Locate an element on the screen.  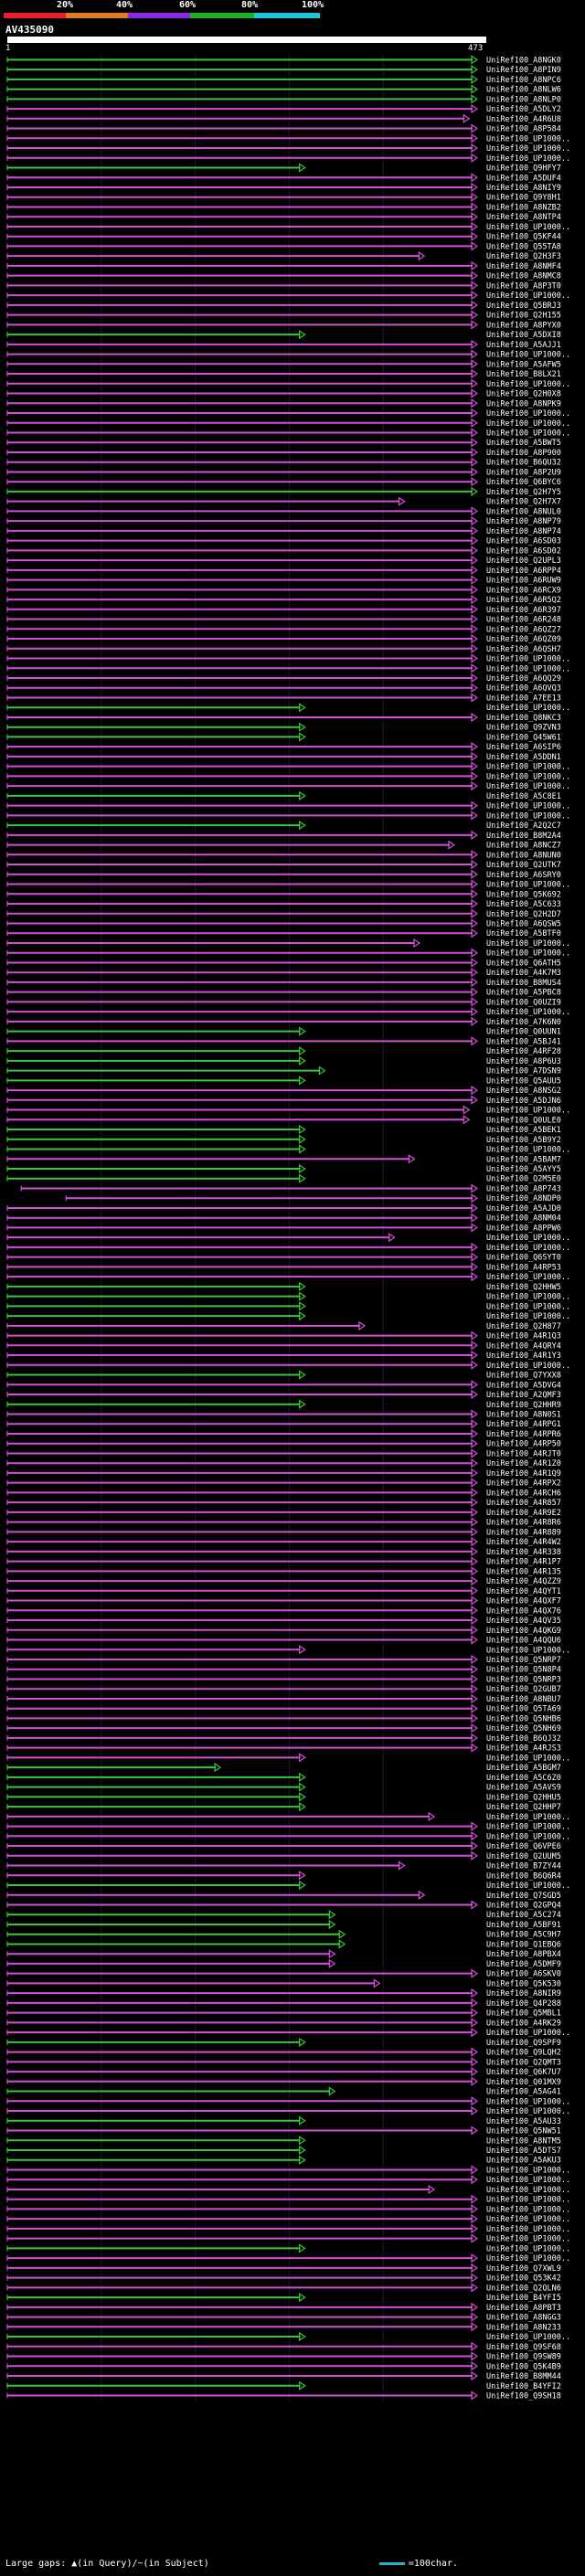
hit-label: UniRef100_A4RJS3 is located at coordinates (523, 1749).